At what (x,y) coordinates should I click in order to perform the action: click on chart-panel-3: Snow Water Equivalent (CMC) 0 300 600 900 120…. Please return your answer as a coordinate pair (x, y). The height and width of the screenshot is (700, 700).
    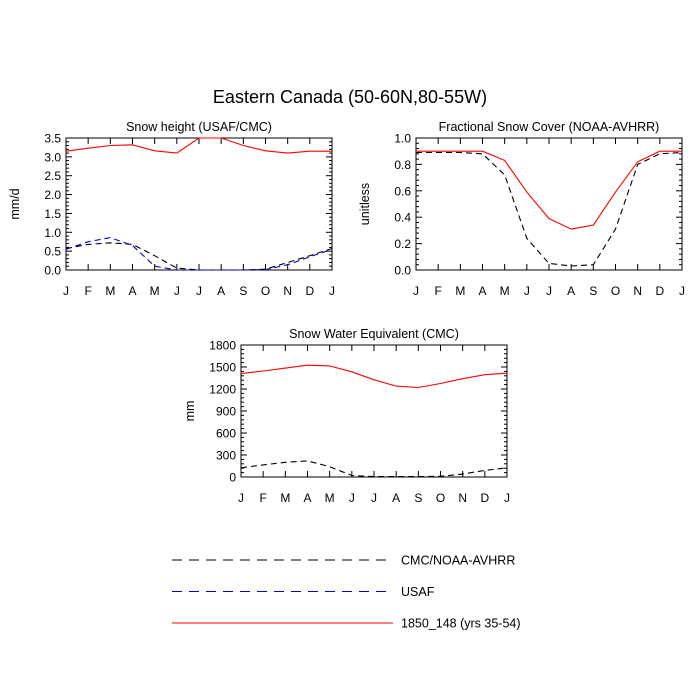
    Looking at the image, I should click on (346, 416).